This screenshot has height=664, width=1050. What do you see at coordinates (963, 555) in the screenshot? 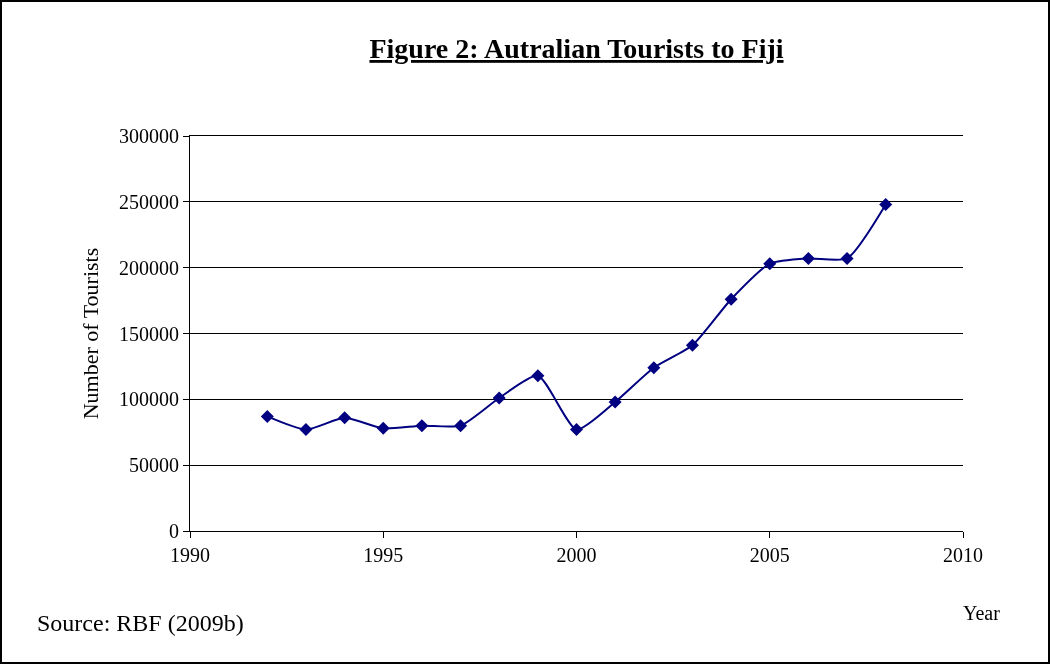
I see `x-tick-label: 2010` at bounding box center [963, 555].